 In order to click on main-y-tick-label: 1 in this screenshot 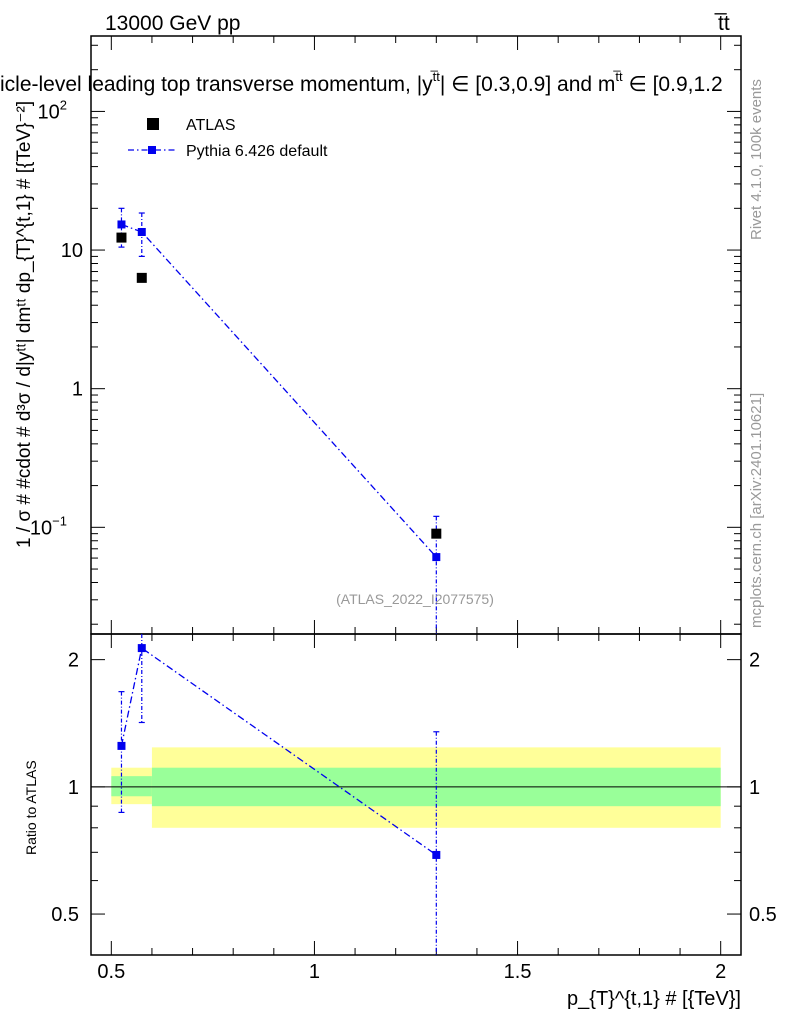, I will do `click(77, 390)`.